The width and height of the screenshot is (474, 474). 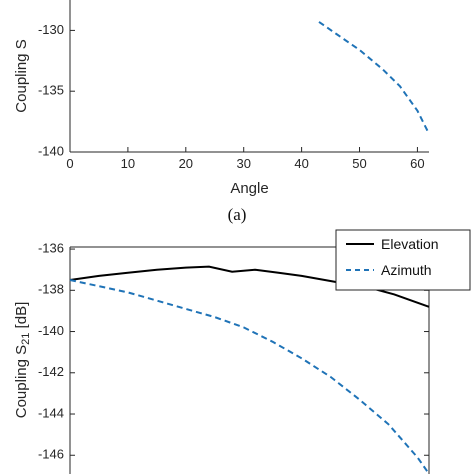 What do you see at coordinates (21, 75) in the screenshot?
I see `y-axis-label-a: Coupling S` at bounding box center [21, 75].